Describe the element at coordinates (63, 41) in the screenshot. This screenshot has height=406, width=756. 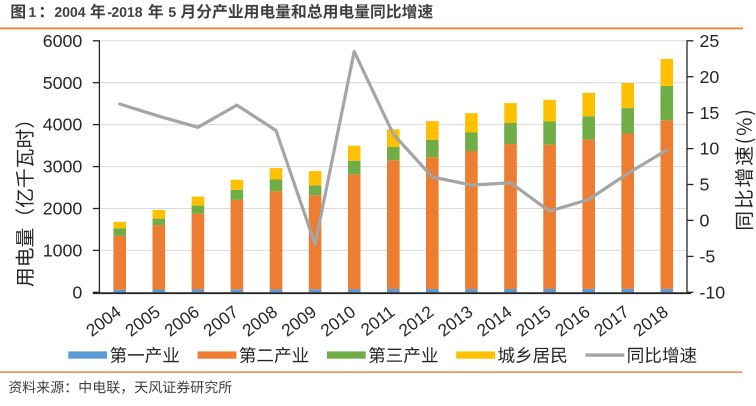
I see `svg-text: 6000` at that location.